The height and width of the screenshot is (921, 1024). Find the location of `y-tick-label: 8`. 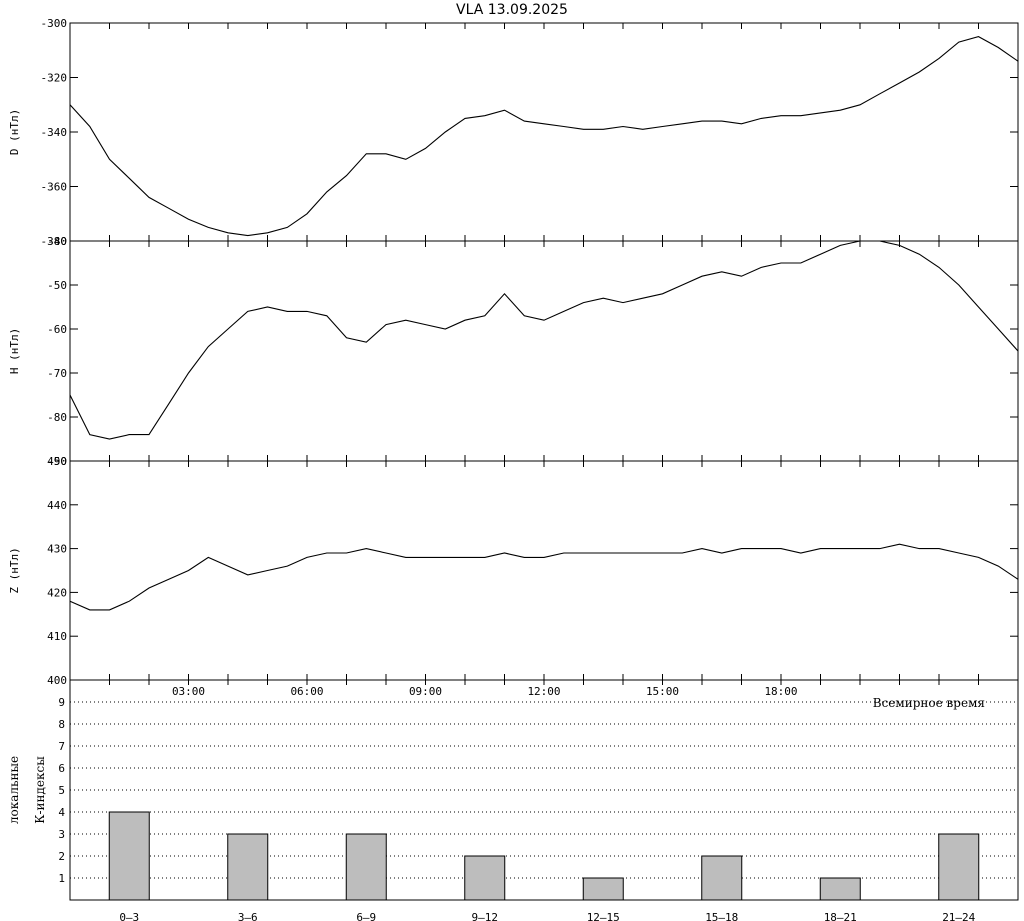

y-tick-label: 8 is located at coordinates (61, 724).